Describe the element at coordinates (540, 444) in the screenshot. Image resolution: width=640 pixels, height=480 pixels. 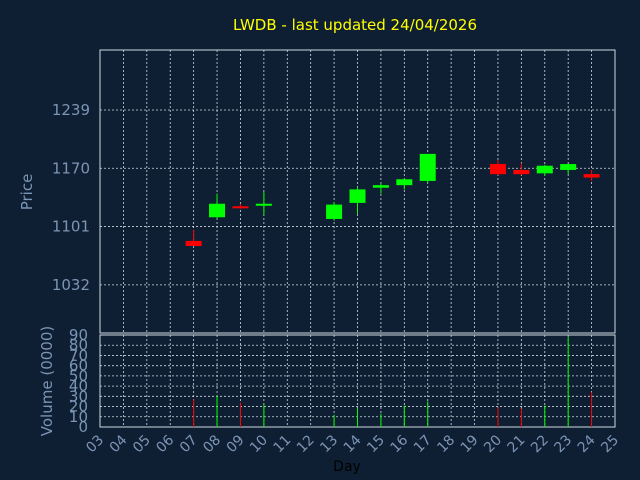
I see `x-tick-label: 22` at that location.